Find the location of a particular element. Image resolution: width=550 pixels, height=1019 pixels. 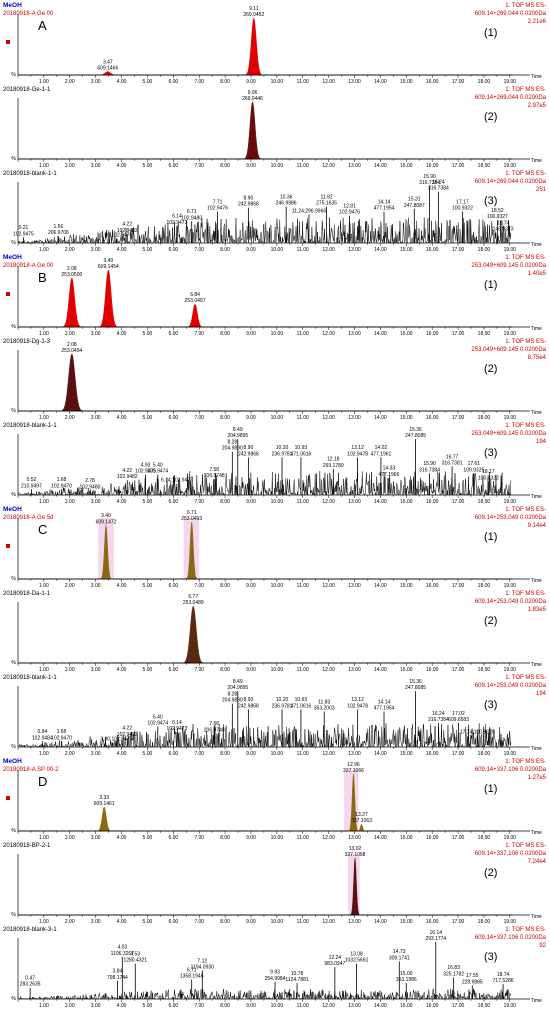

peak-label: 283.2635 is located at coordinates (30, 985).